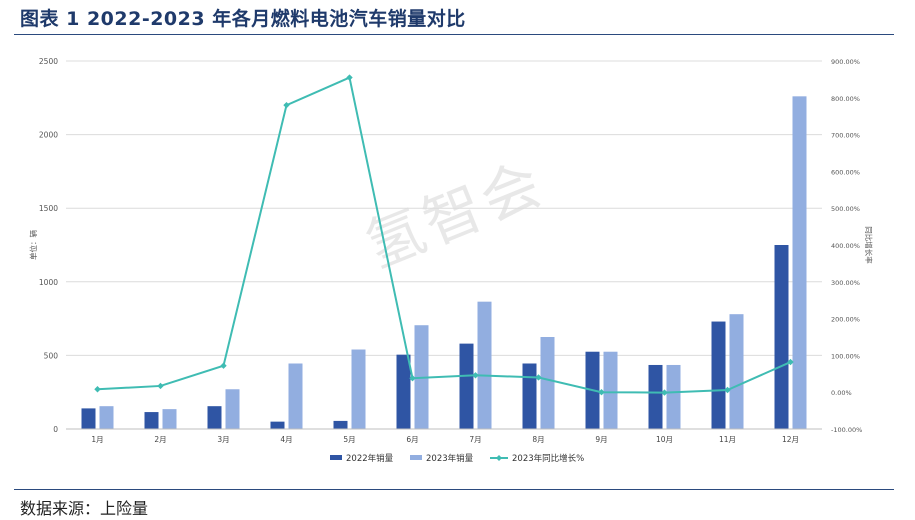  Describe the element at coordinates (454, 489) in the screenshot. I see `footer-rule` at that location.